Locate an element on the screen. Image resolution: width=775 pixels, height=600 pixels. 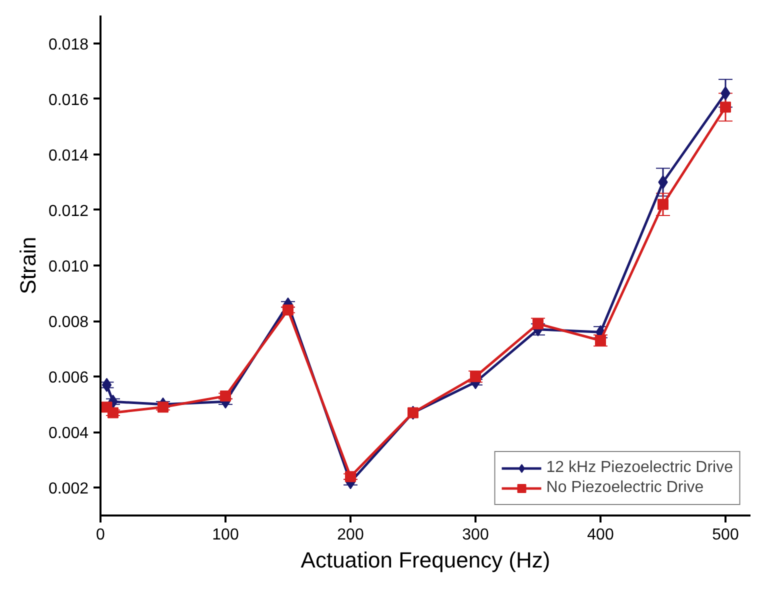
y-tick-label: 0.002 is located at coordinates (68, 489).